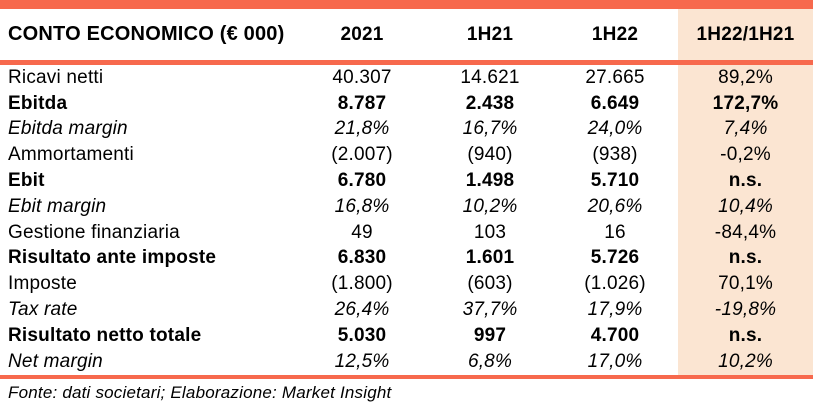 This screenshot has height=409, width=816. Describe the element at coordinates (406, 181) in the screenshot. I see `table-row: Ebit 6.780 1.498 5.710 n.s.` at that location.